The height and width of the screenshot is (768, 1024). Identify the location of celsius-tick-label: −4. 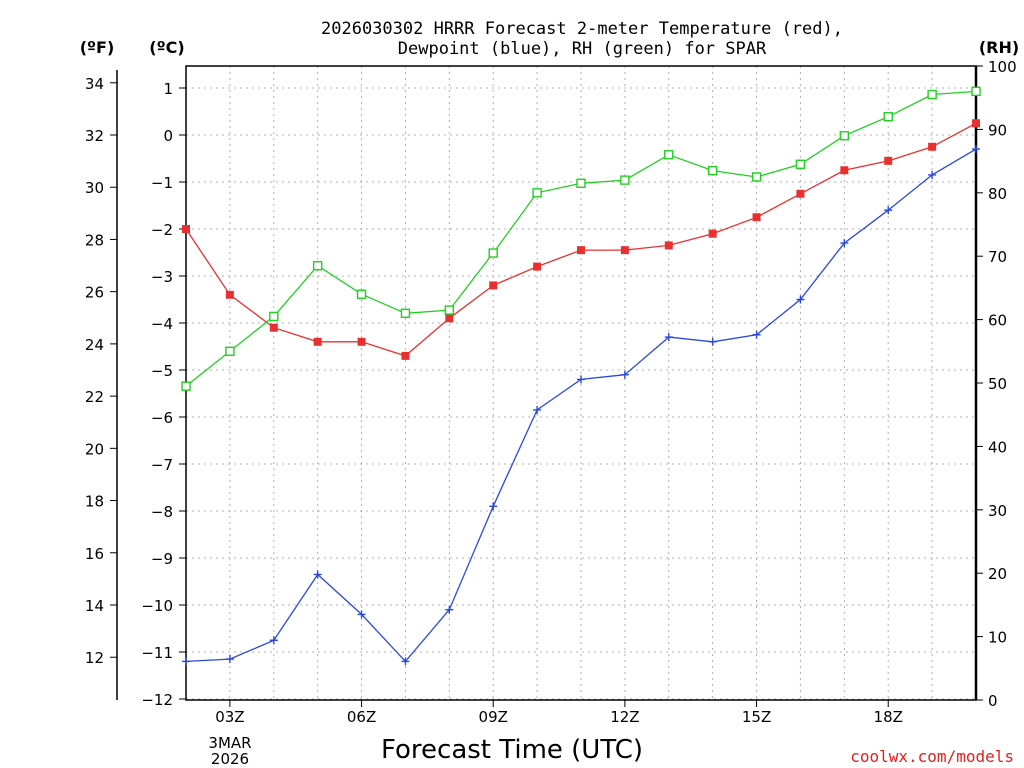
(162, 324).